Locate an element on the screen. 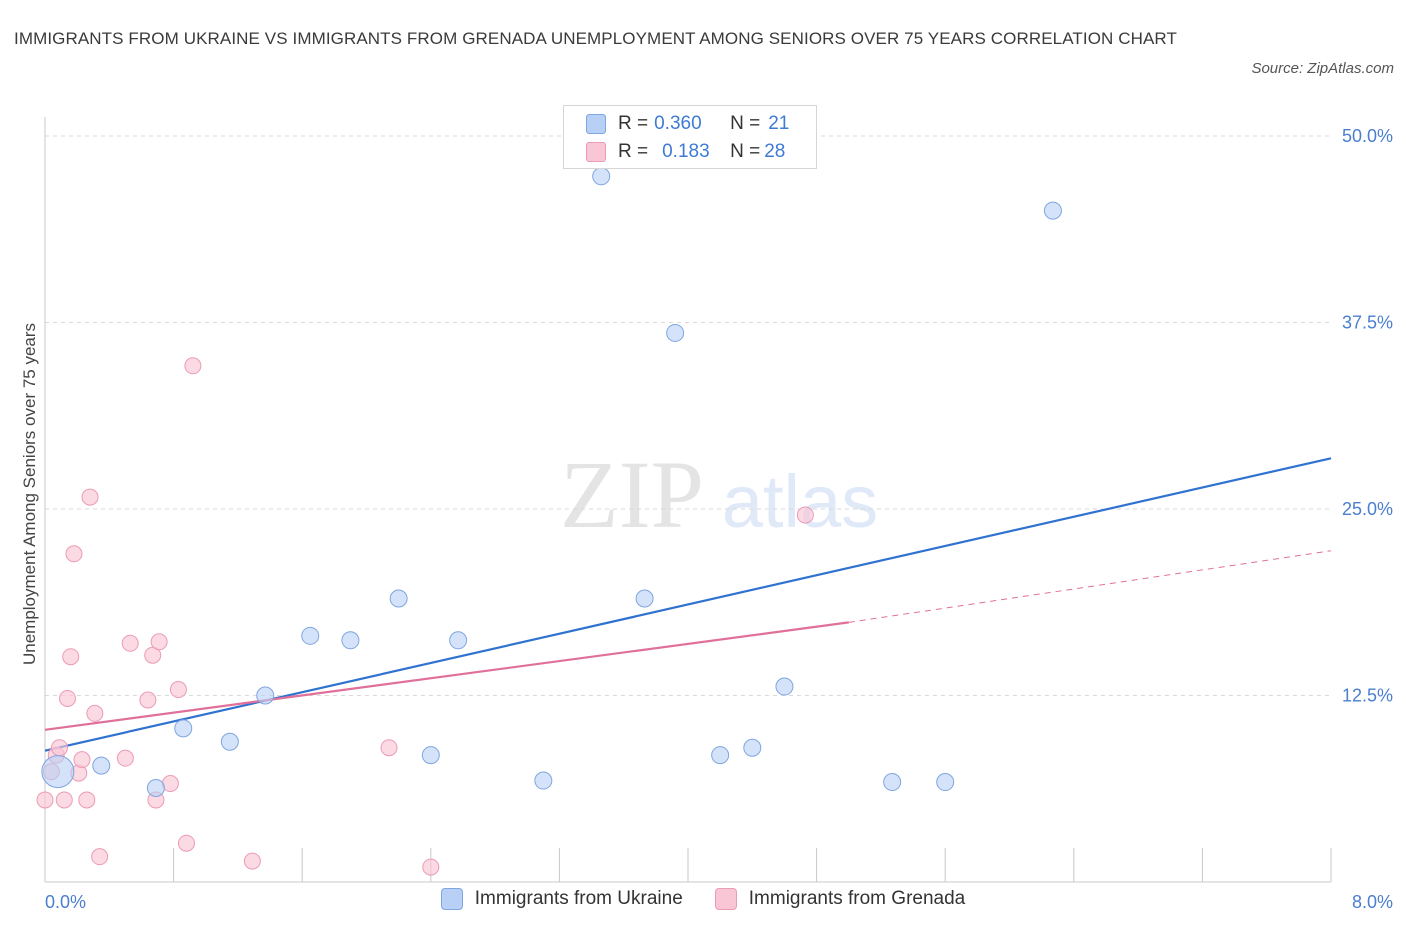 Image resolution: width=1406 pixels, height=930 pixels. y-tick-label: 50.0% is located at coordinates (1367, 136).